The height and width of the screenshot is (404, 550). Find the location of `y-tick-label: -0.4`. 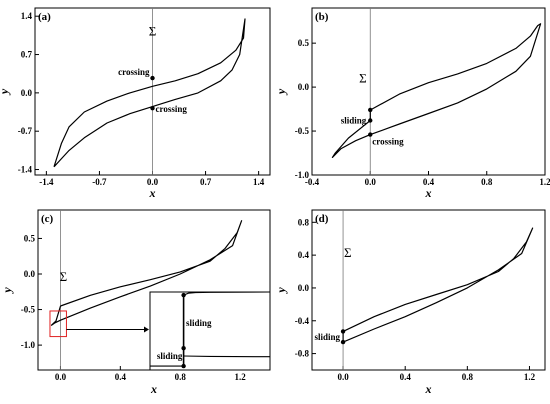

y-tick-label: -0.4 is located at coordinates (302, 321).